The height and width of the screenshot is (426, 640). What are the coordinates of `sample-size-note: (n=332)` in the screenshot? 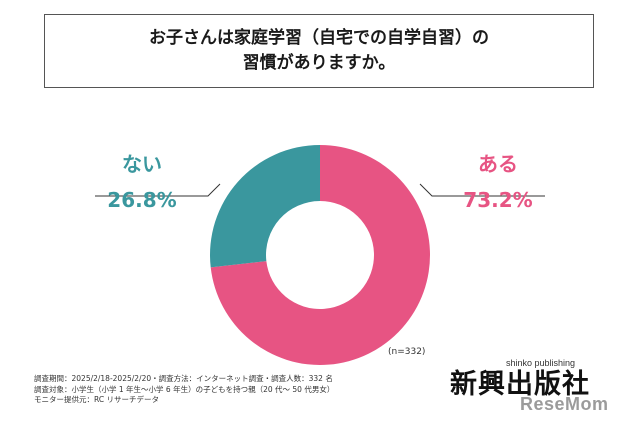 It's located at (407, 352).